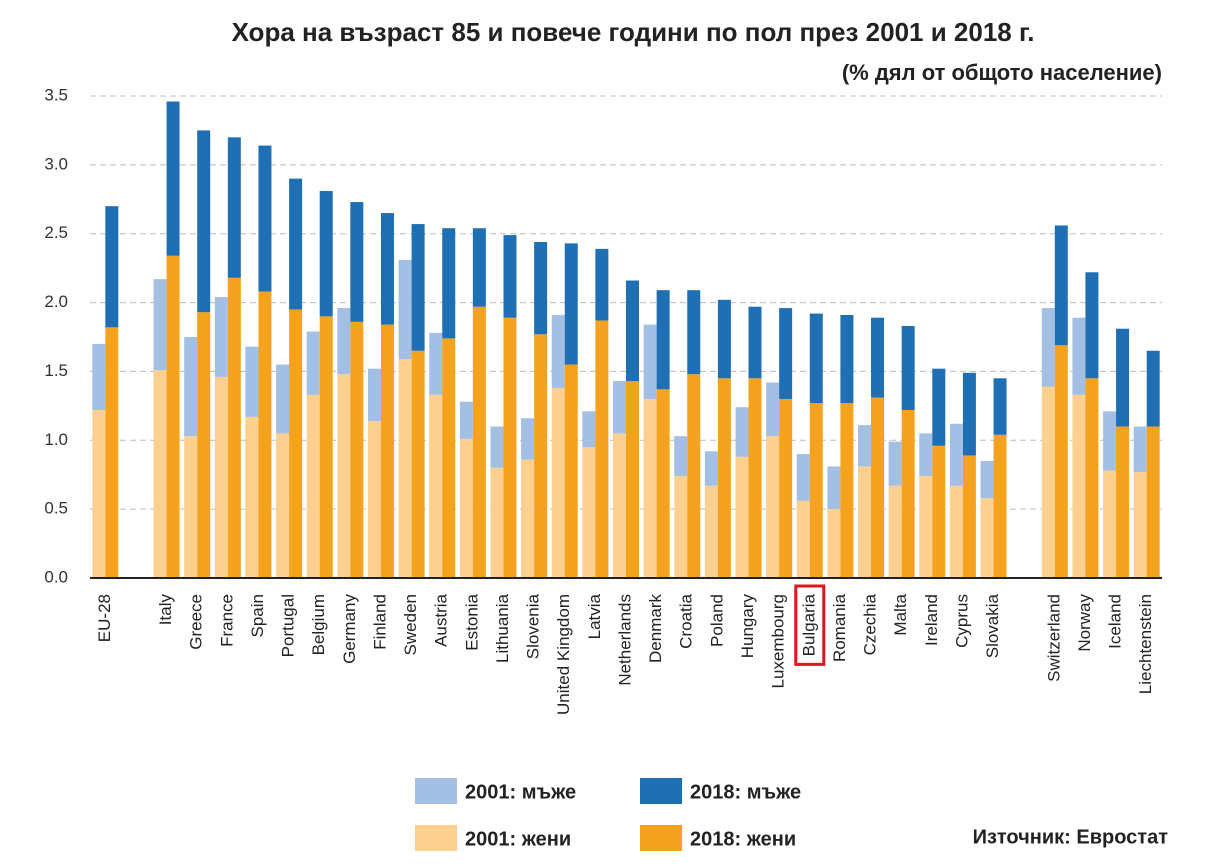  Describe the element at coordinates (686, 620) in the screenshot. I see `x-tick-label: Croatia` at that location.